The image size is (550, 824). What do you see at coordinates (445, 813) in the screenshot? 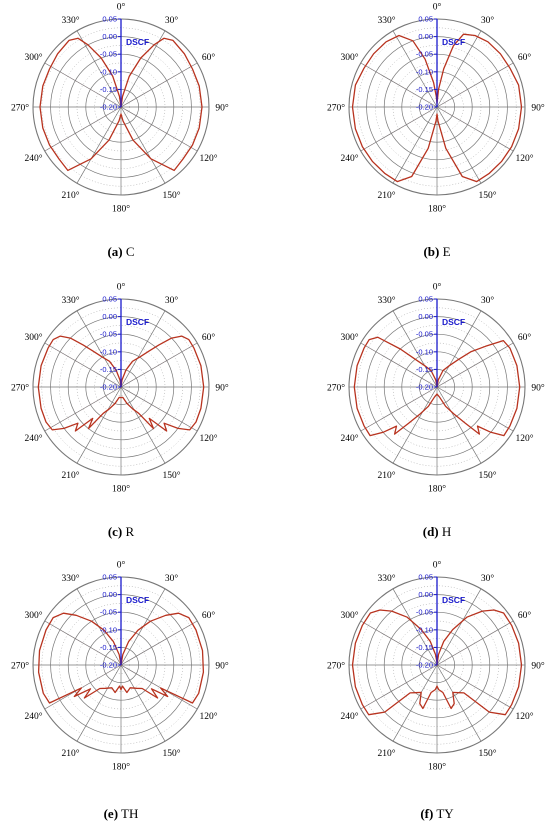
I see `caption-text: TY` at bounding box center [445, 813].